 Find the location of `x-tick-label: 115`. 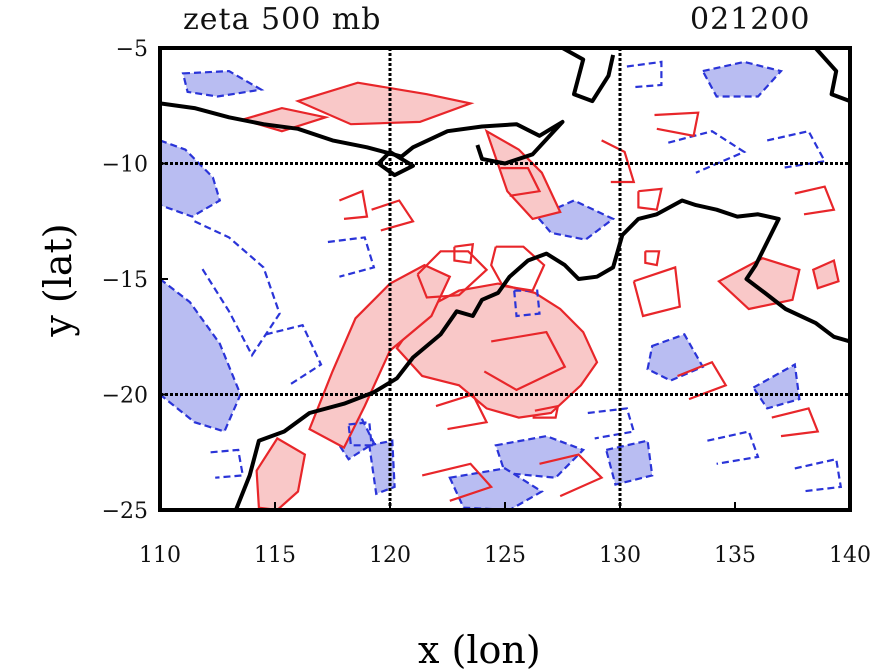

x-tick-label: 115 is located at coordinates (275, 555).